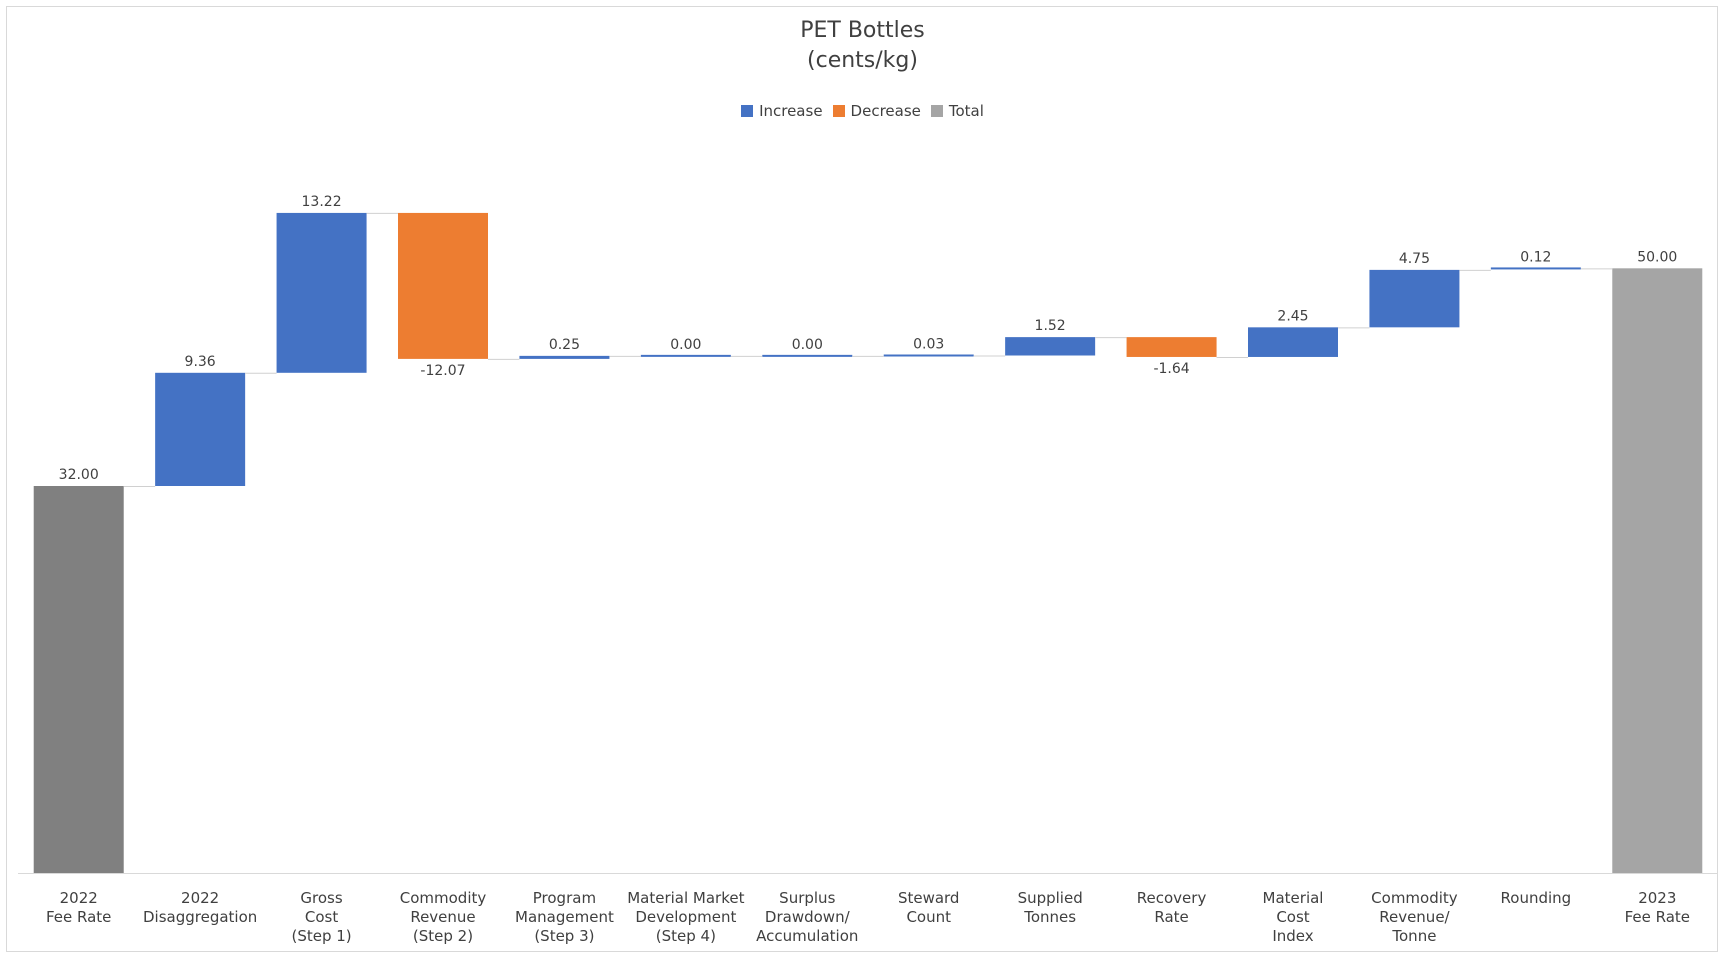  What do you see at coordinates (443, 917) in the screenshot?
I see `category-label-3: Commodity Revenue (Step 2)` at bounding box center [443, 917].